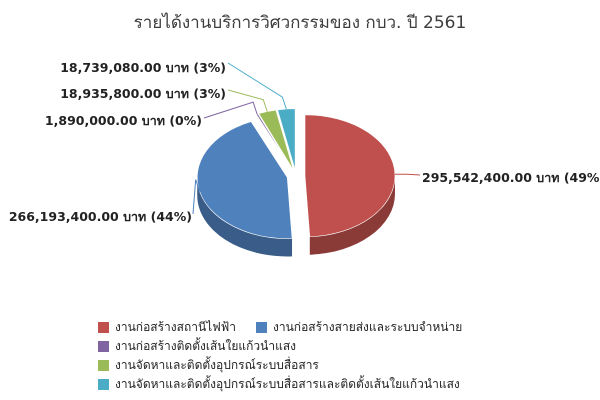  I want to click on data-label-communication: 18,935,800.00 บาท (3%), so click(143, 93).